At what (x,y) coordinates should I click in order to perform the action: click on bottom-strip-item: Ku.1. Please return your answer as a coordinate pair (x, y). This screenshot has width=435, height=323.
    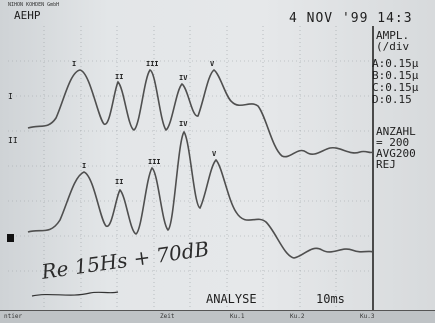
    Looking at the image, I should click on (237, 316).